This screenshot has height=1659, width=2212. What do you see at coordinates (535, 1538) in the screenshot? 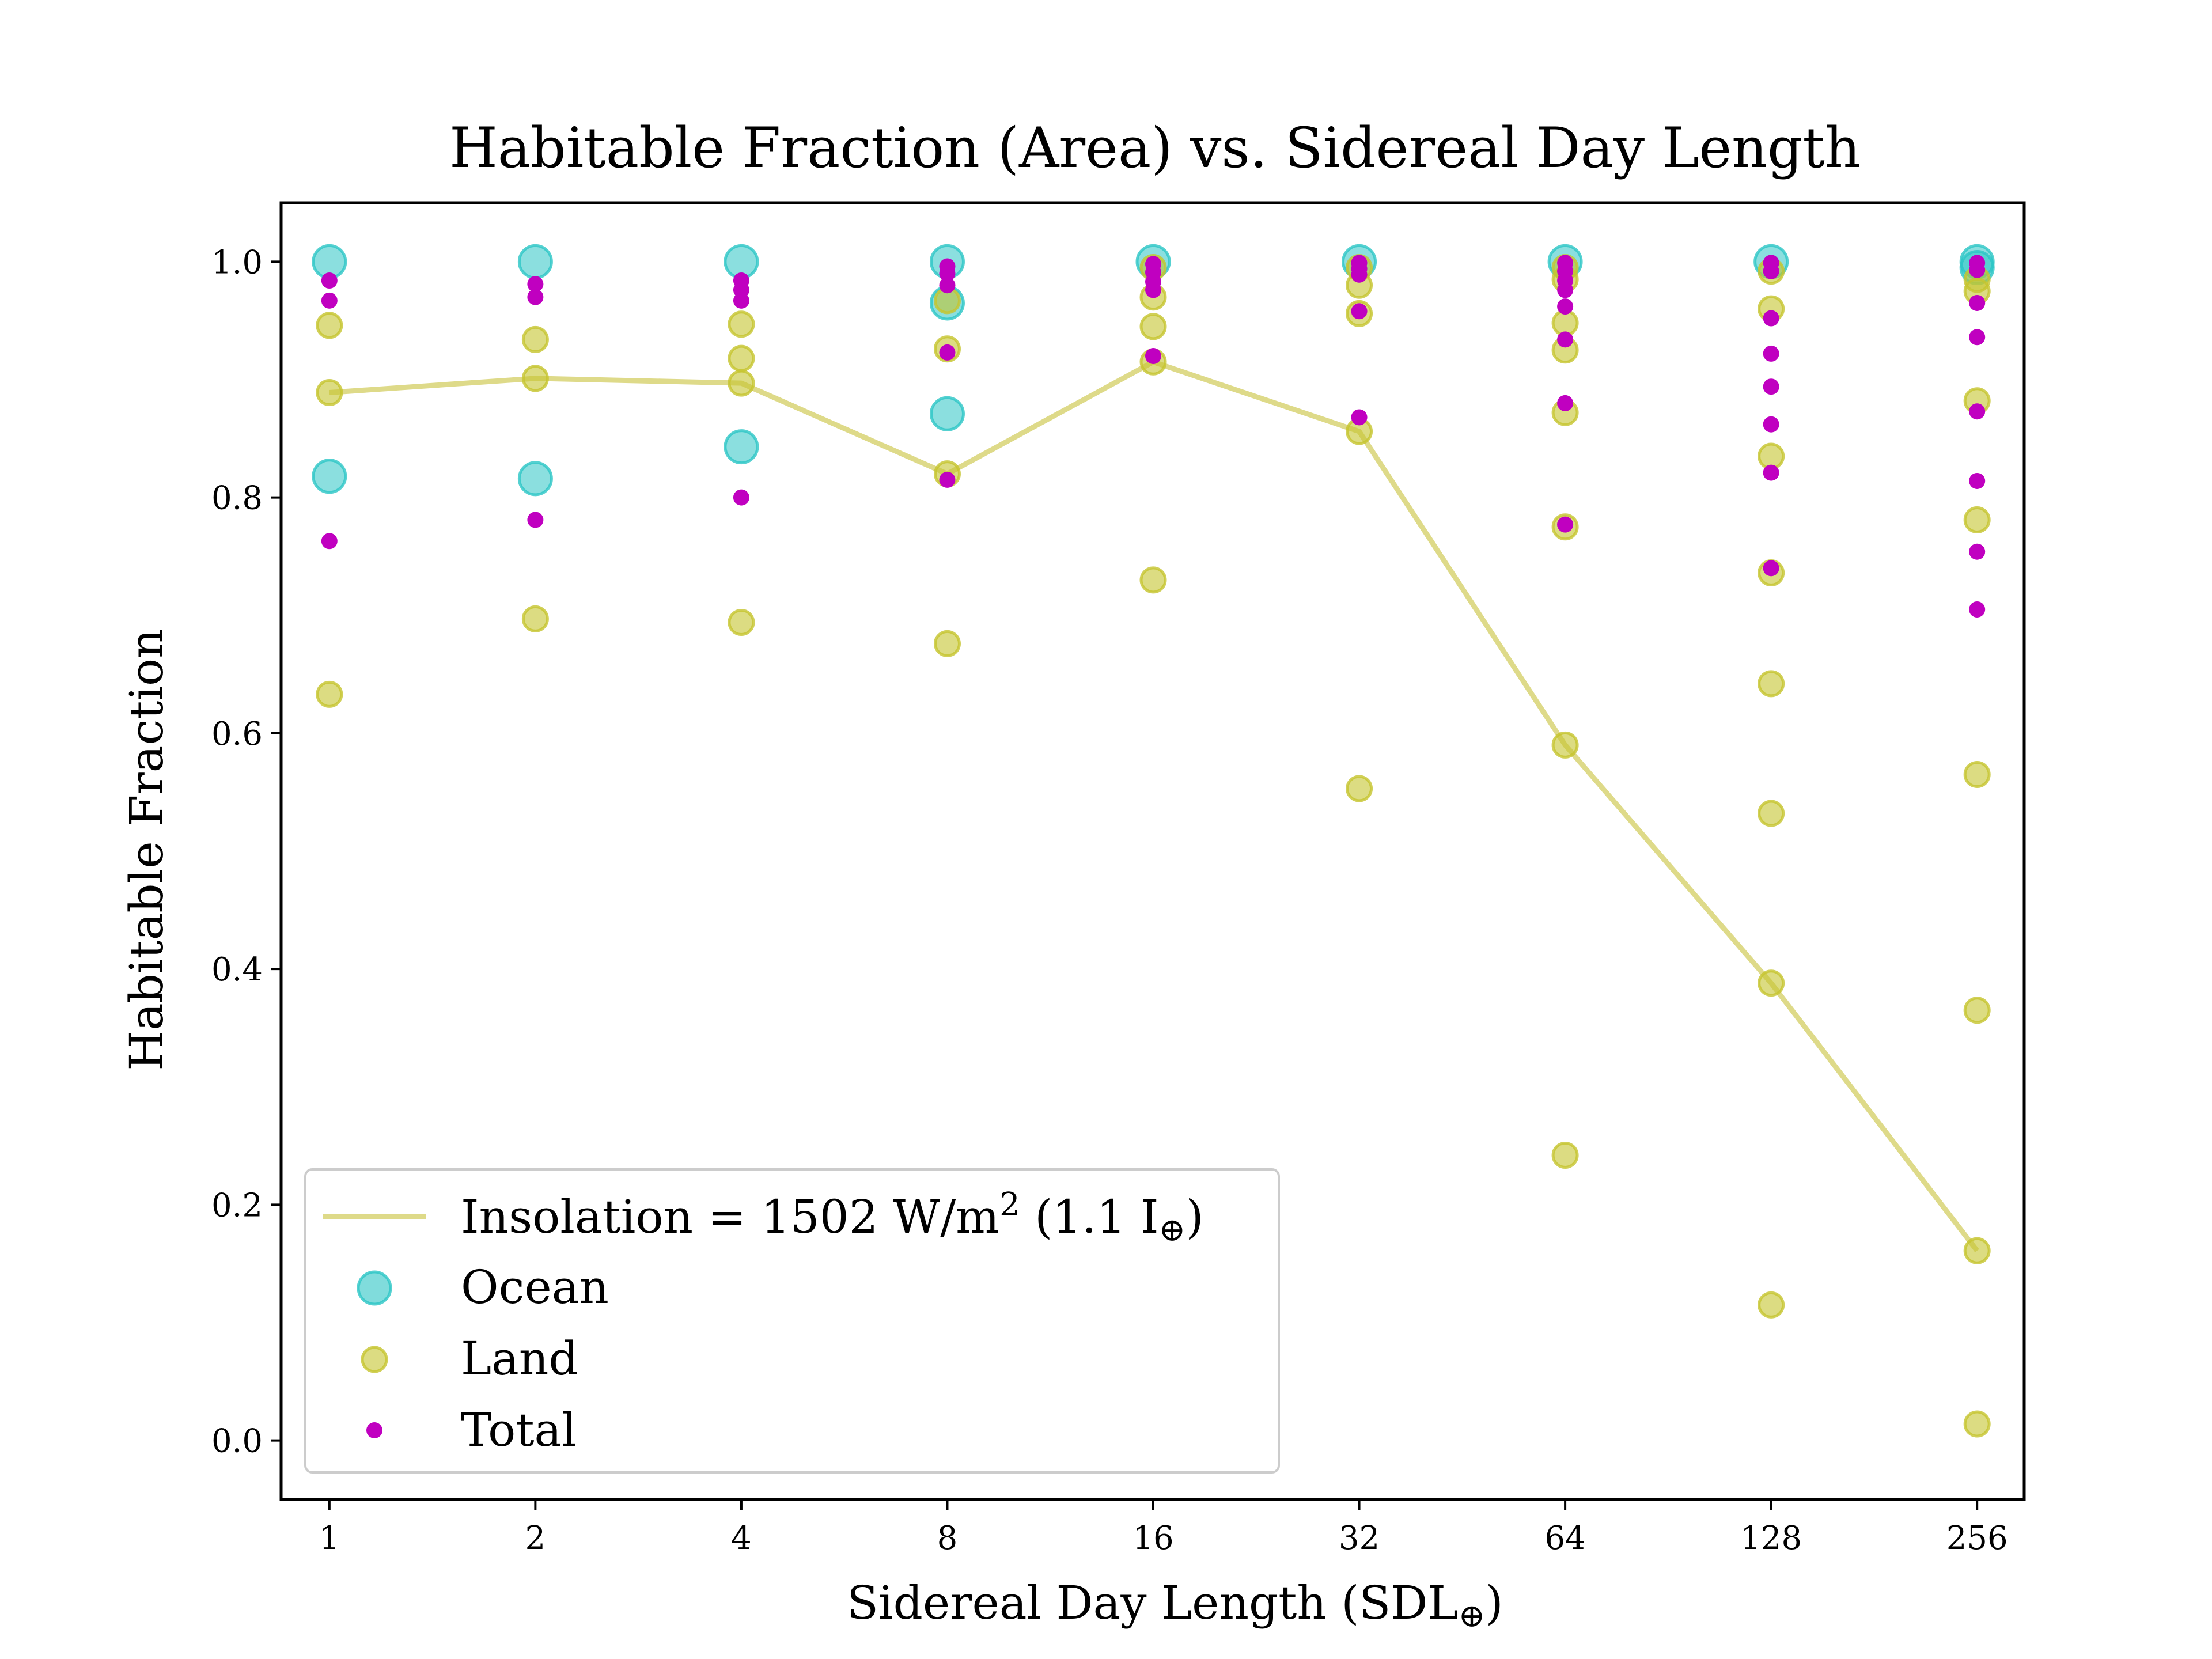
I see `x-tick-label: 2` at bounding box center [535, 1538].